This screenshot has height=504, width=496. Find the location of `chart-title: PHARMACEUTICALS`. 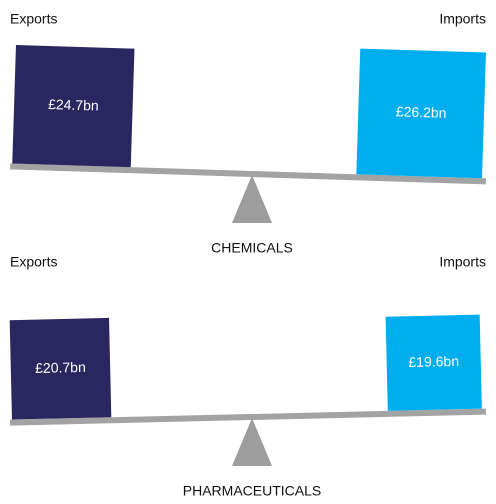

chart-title: PHARMACEUTICALS is located at coordinates (252, 491).